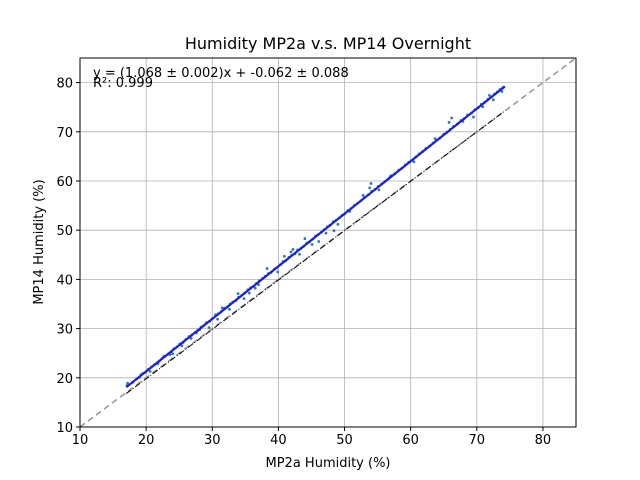  I want to click on y-tick-label: 70, so click(64, 133).